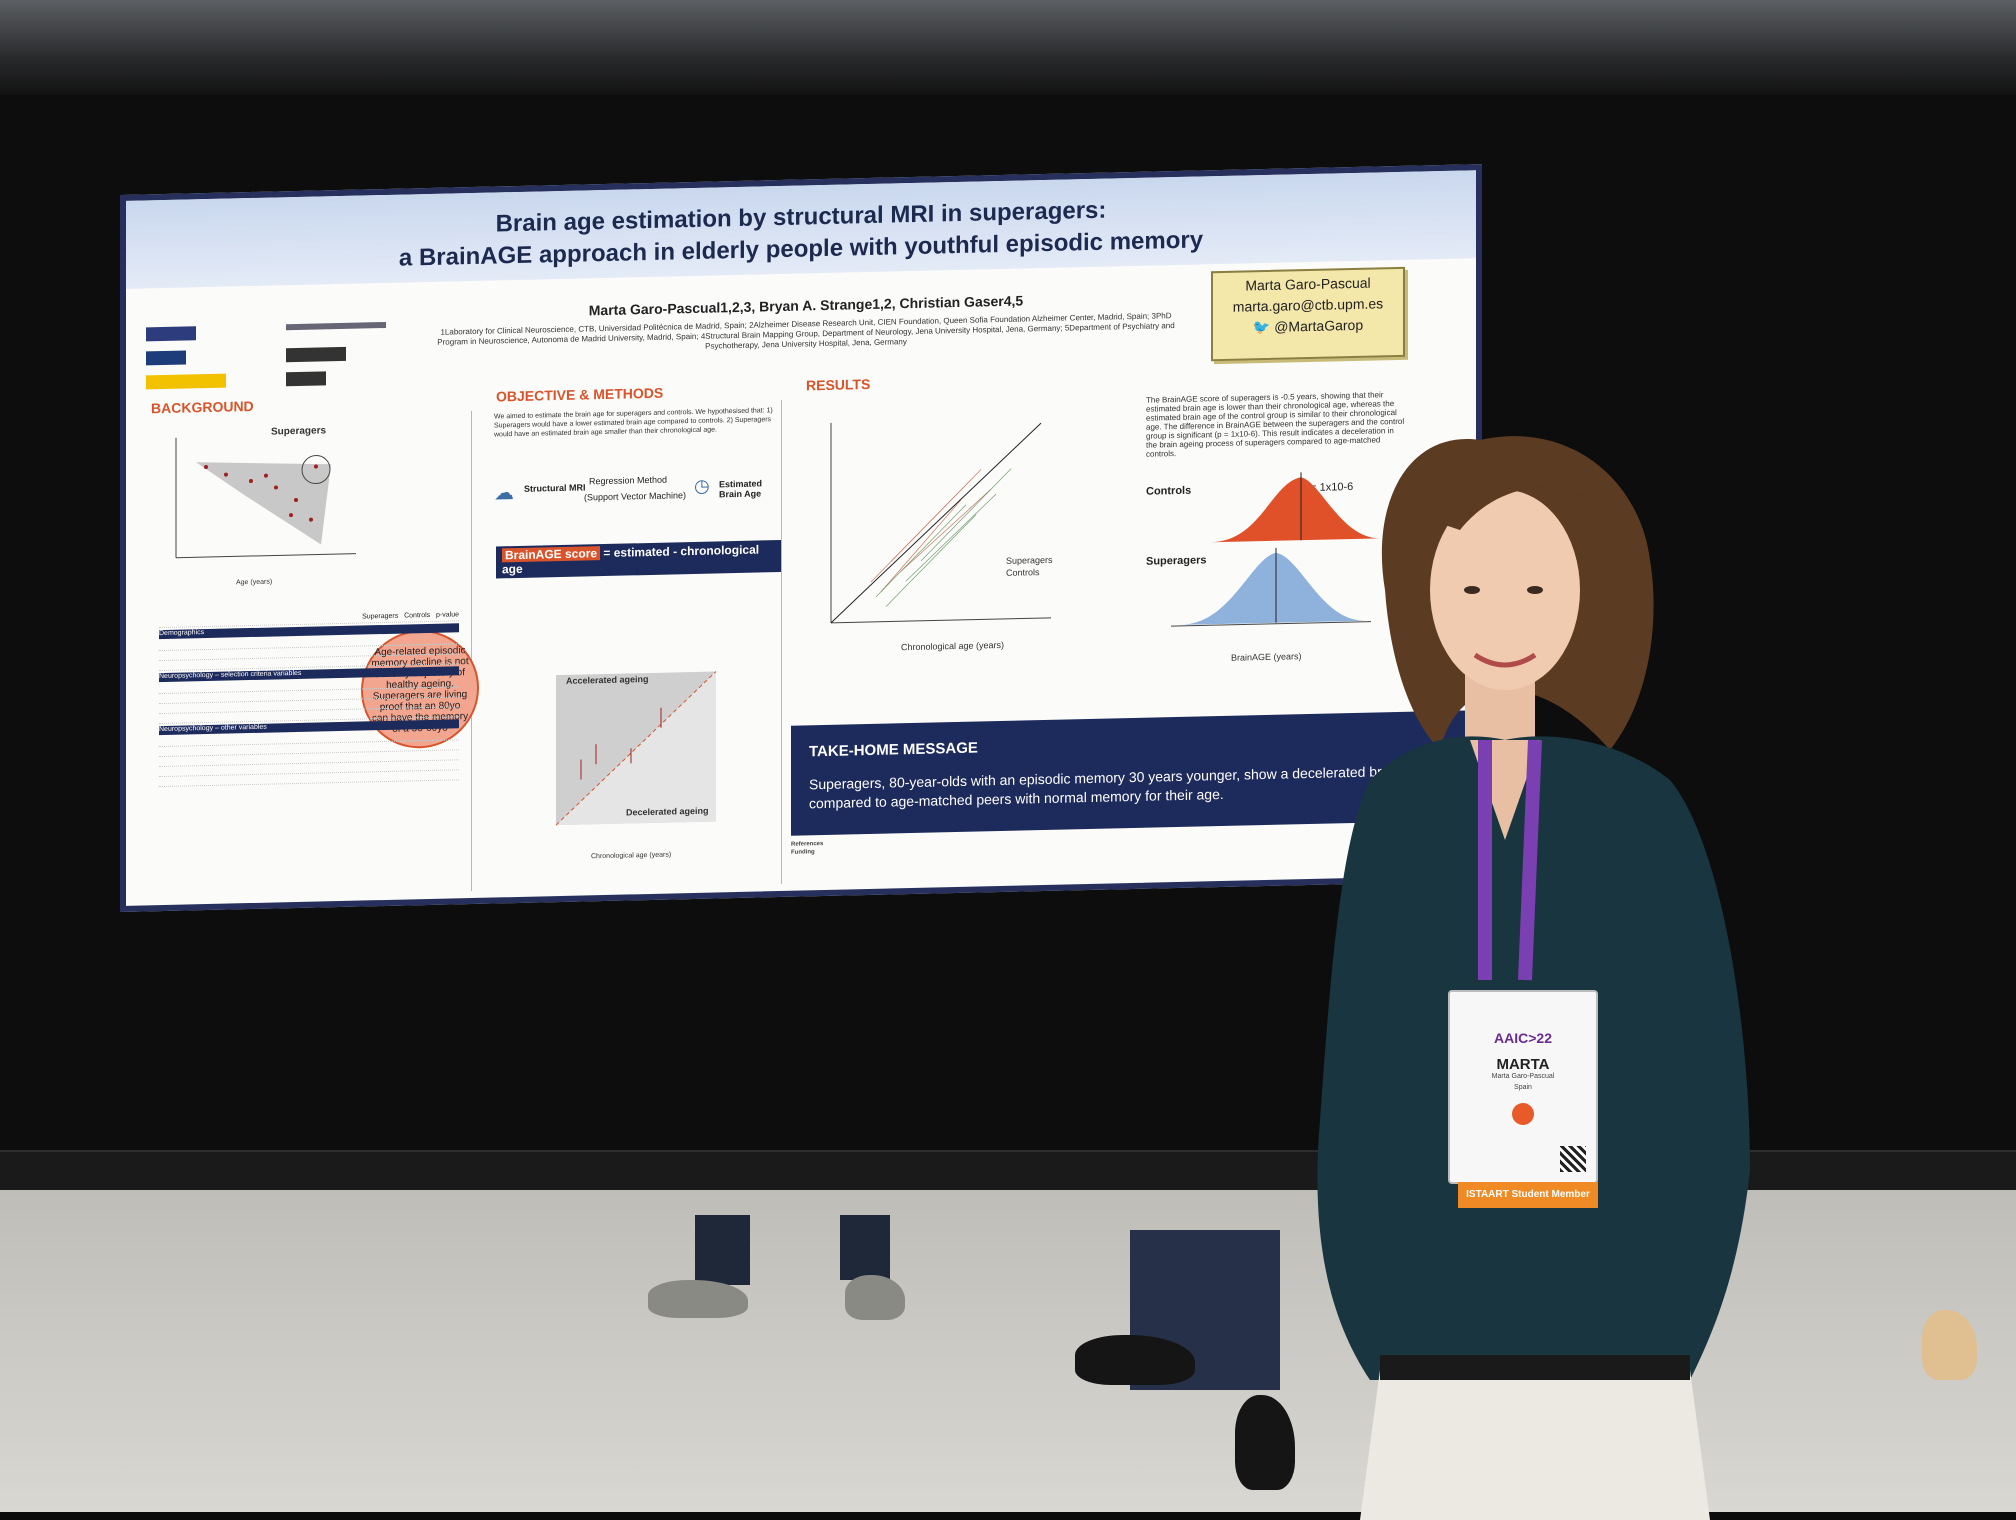  I want to click on superagers-plot-label: Superagers, so click(299, 431).